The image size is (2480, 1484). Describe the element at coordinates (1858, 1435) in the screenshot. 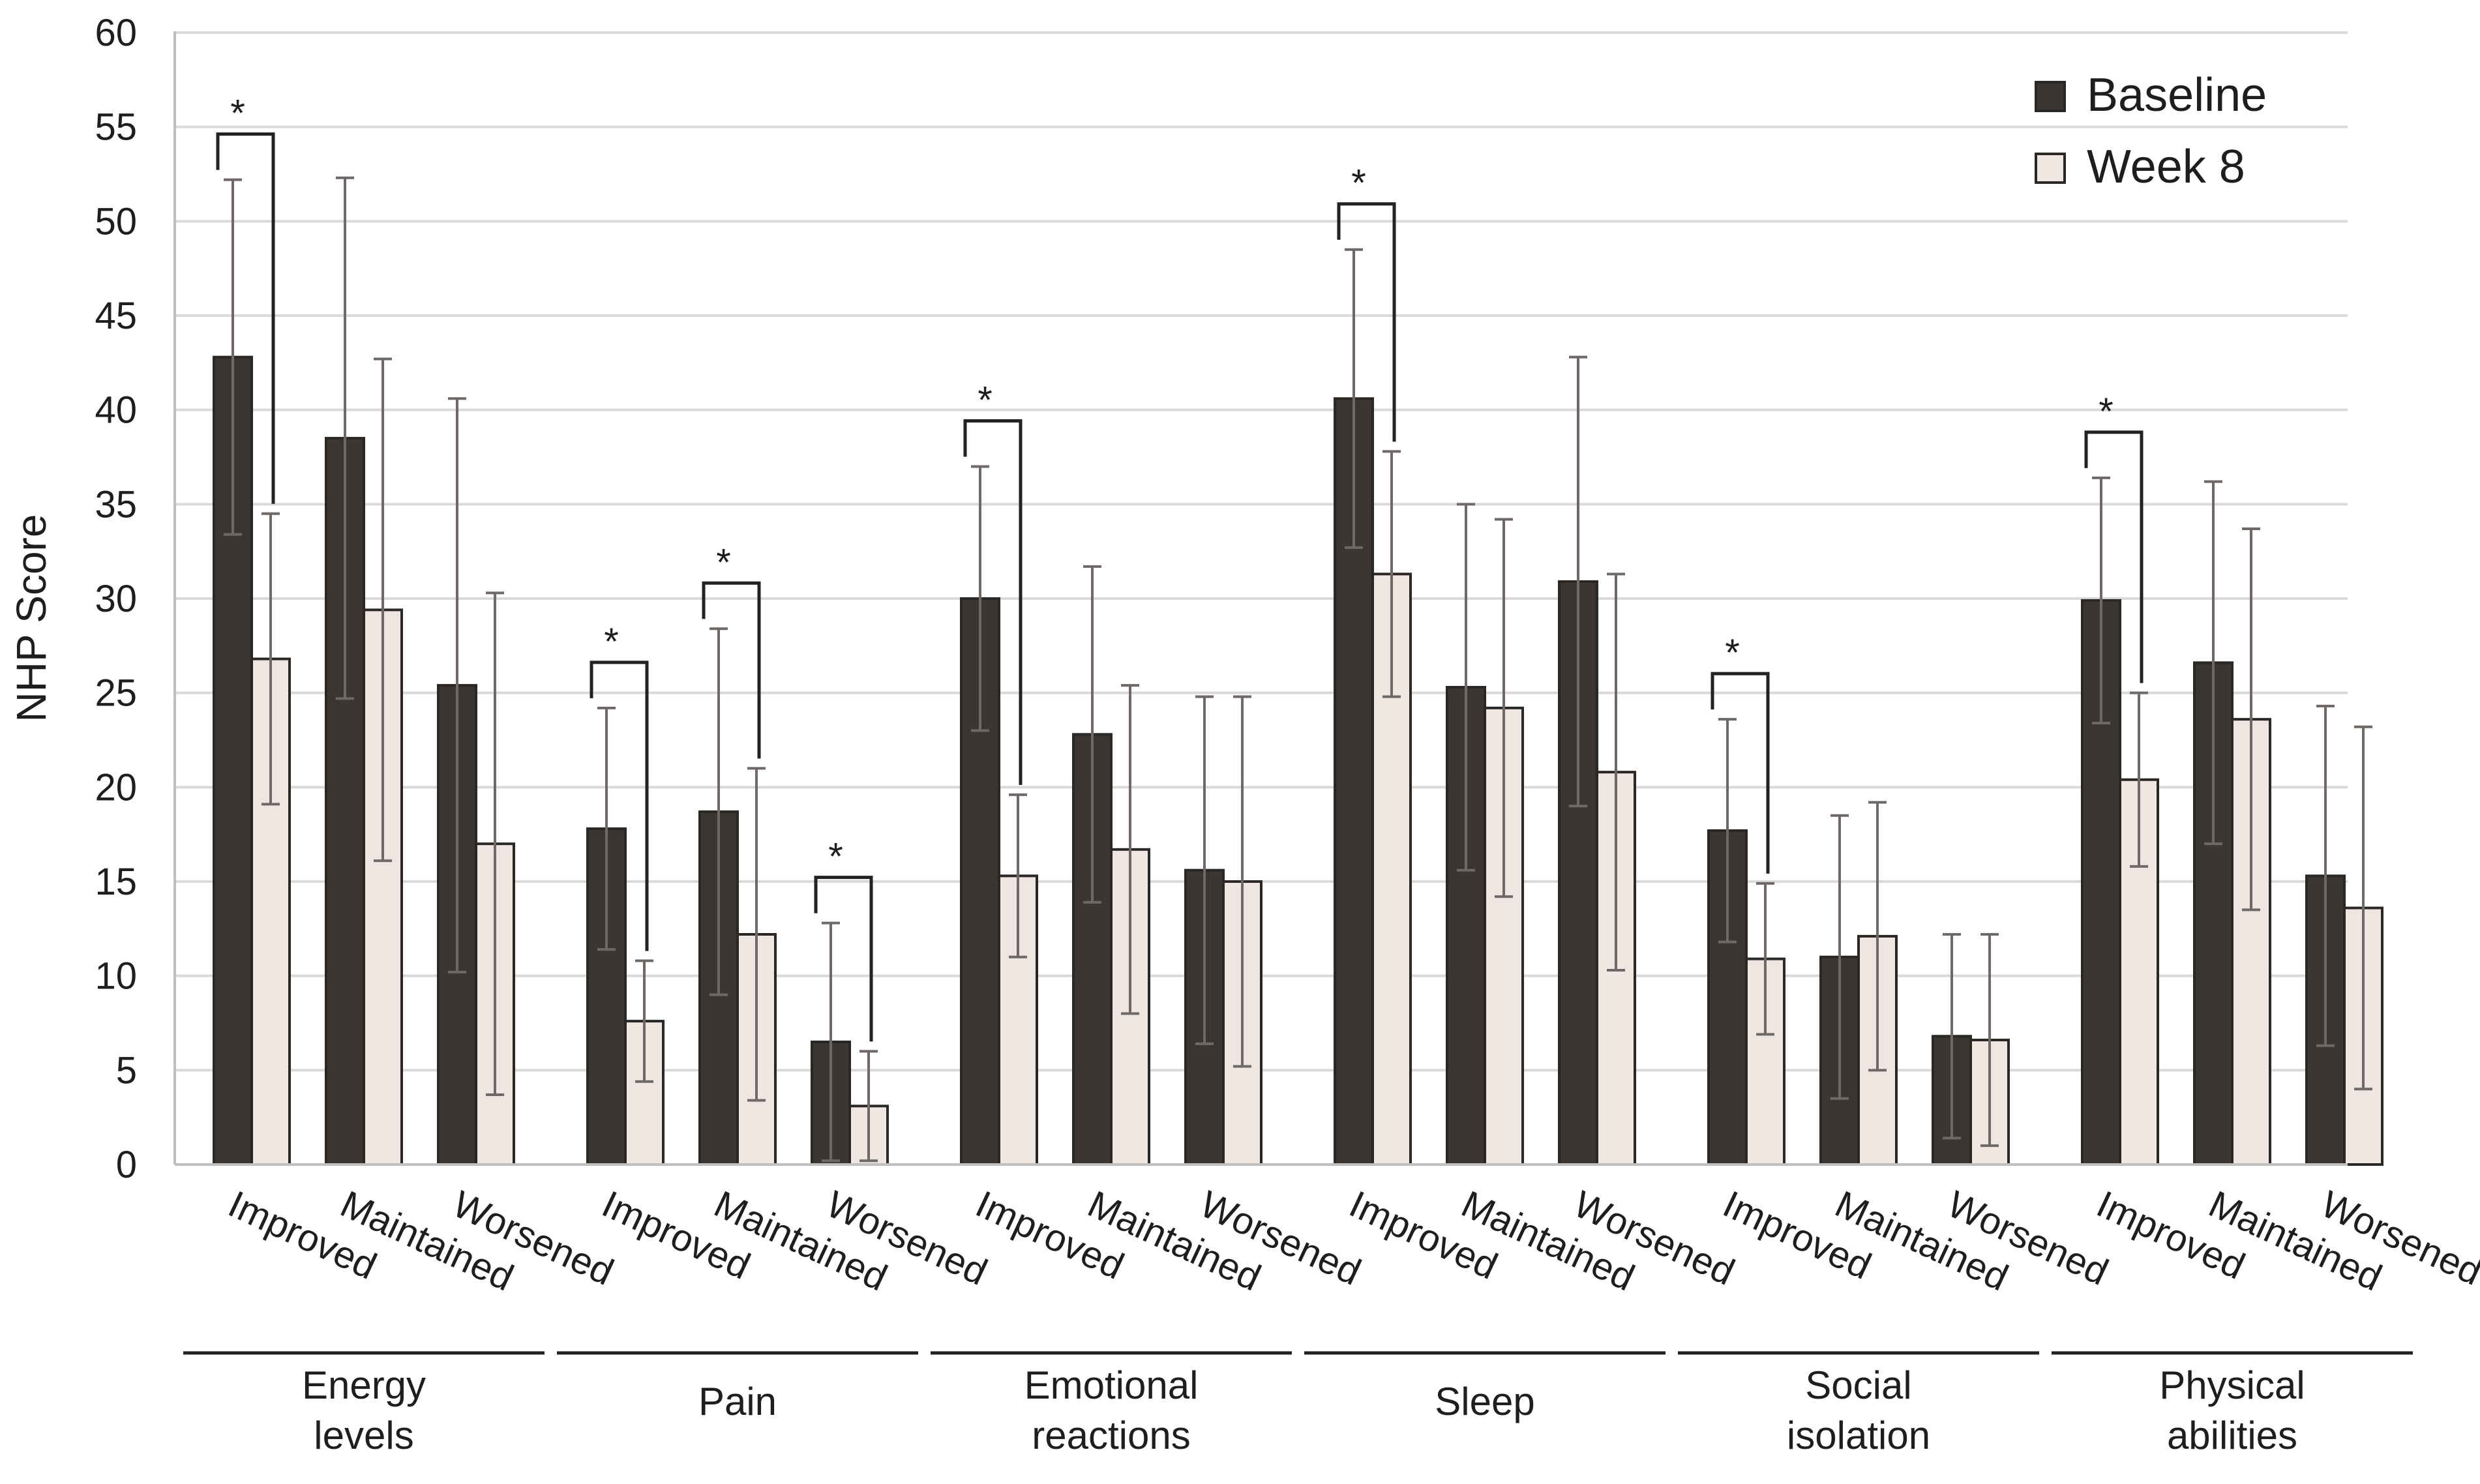

I see `group-label: isolation` at that location.